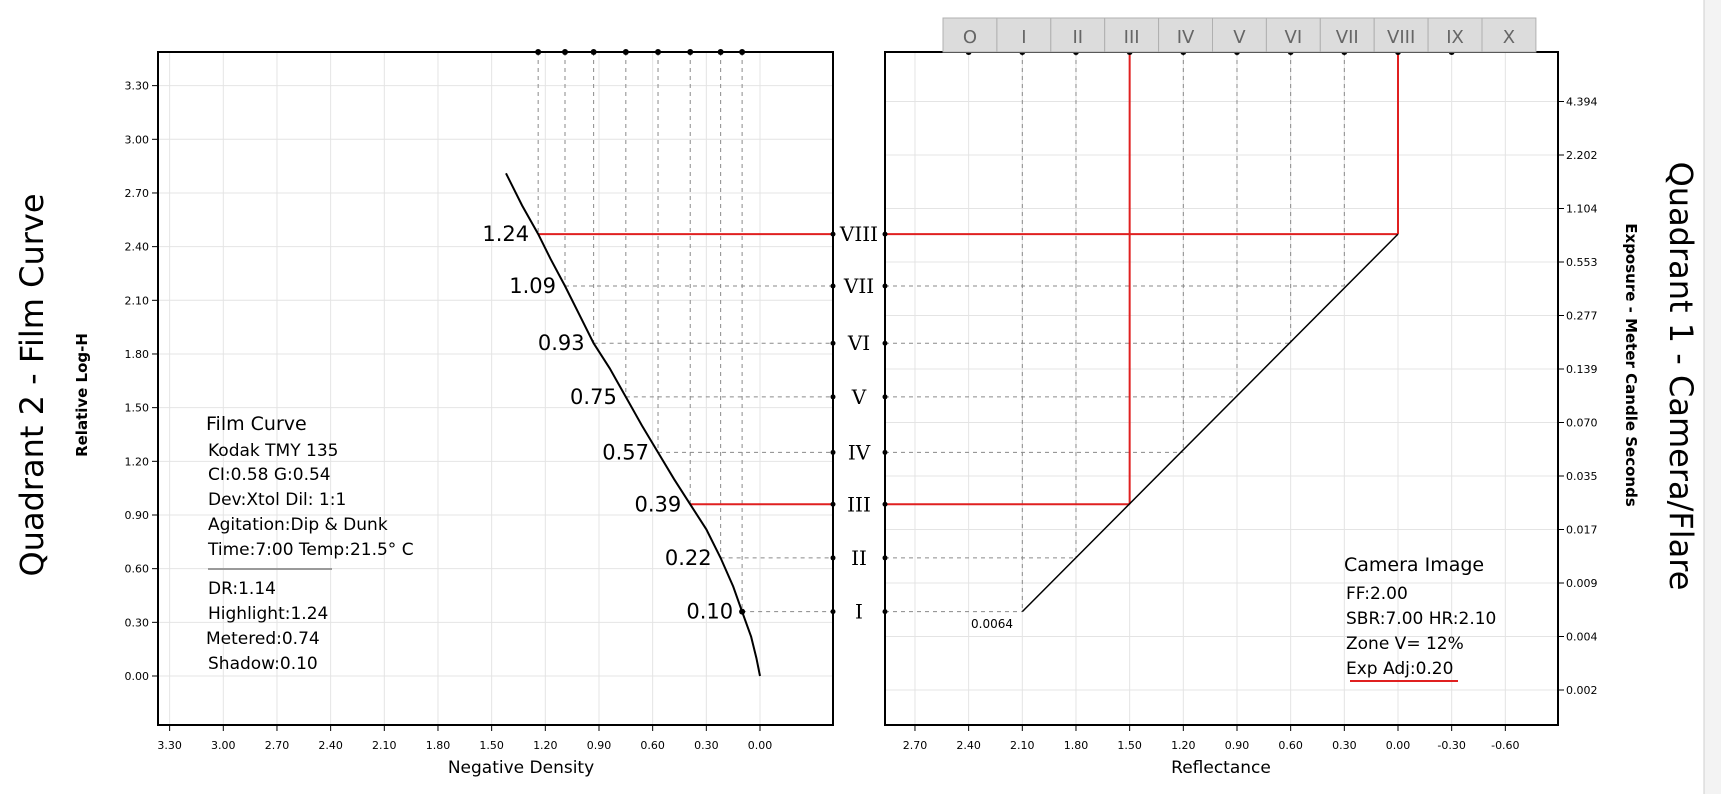 This screenshot has height=799, width=1721. I want to click on density-label: 0.75, so click(593, 397).